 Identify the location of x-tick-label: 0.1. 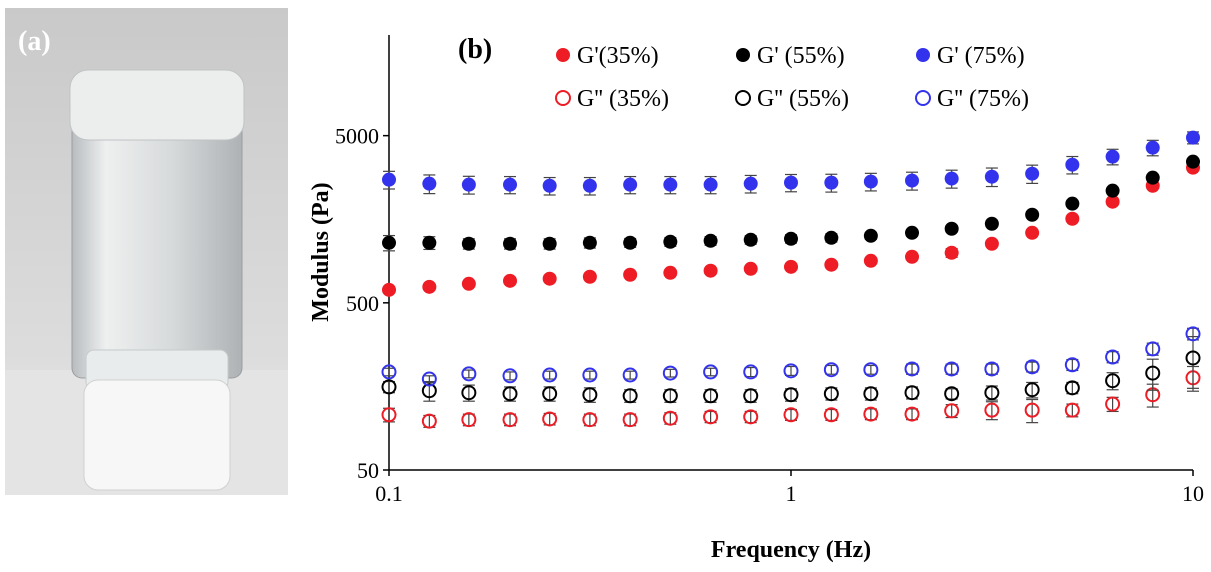
(389, 493).